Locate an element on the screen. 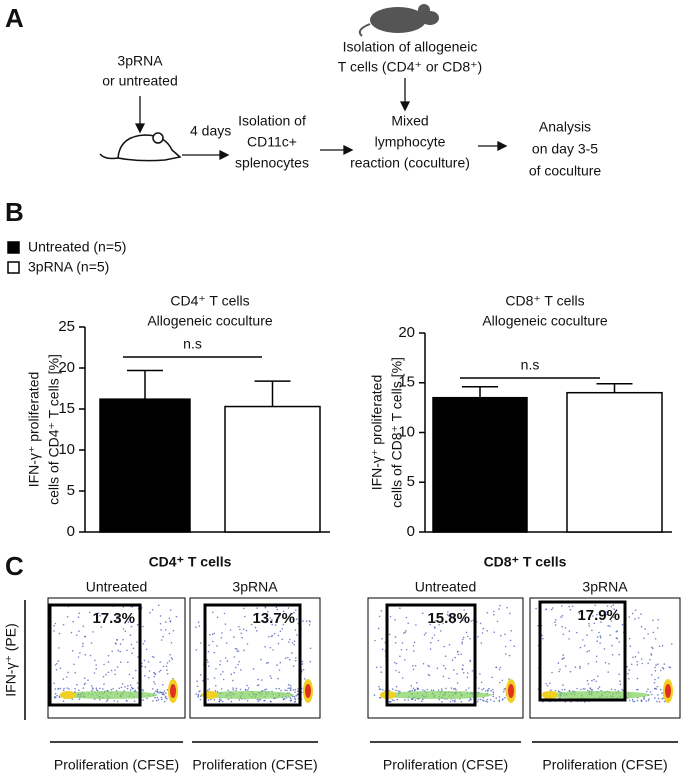 The image size is (685, 778). step-text: 3pRNA is located at coordinates (140, 61).